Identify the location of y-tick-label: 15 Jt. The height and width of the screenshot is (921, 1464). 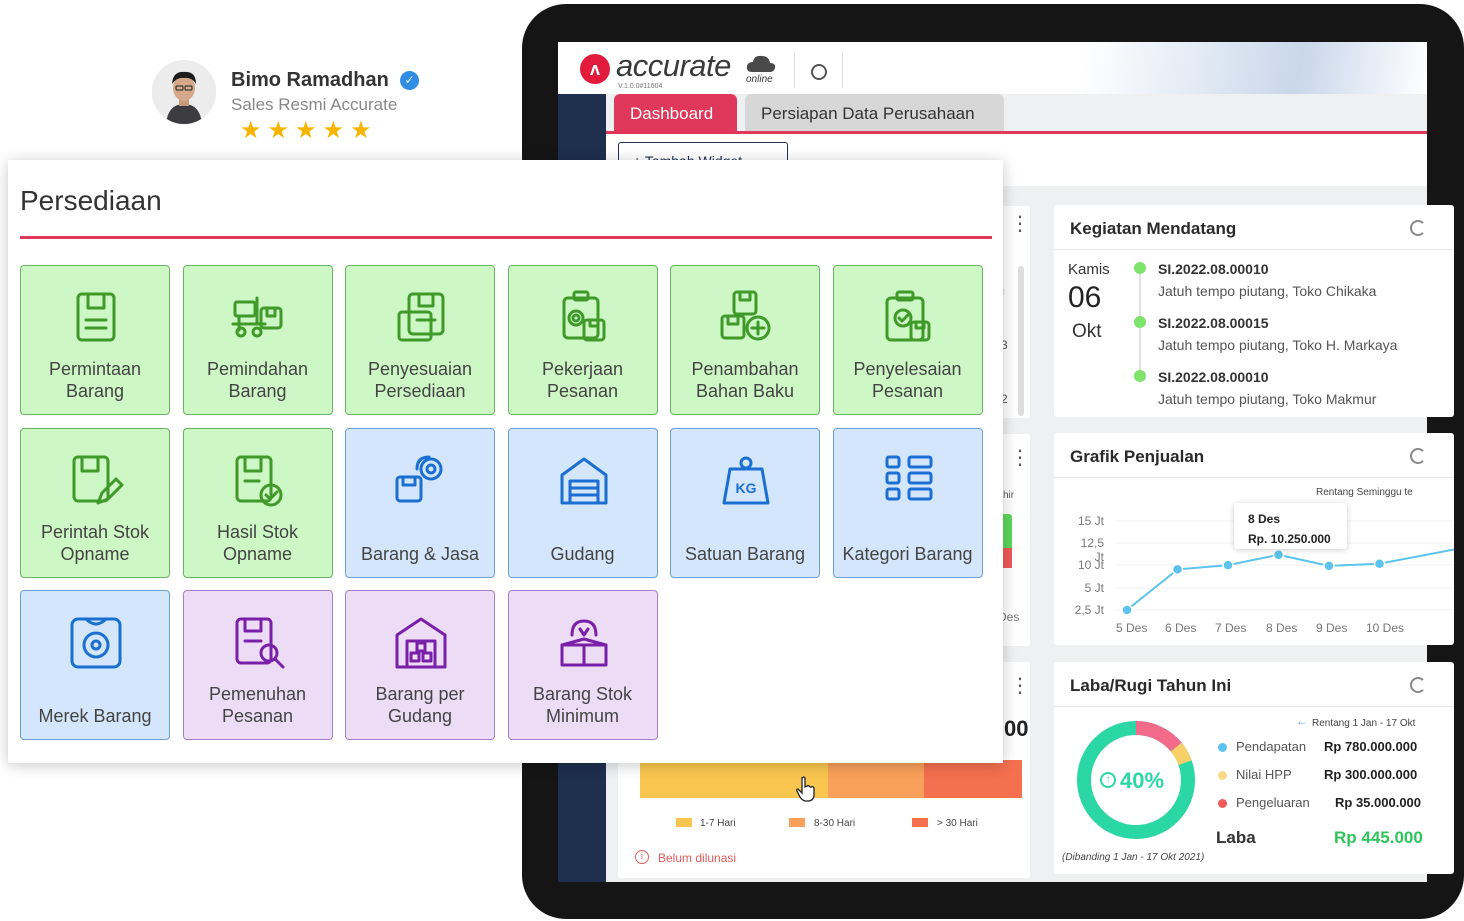
(1090, 521).